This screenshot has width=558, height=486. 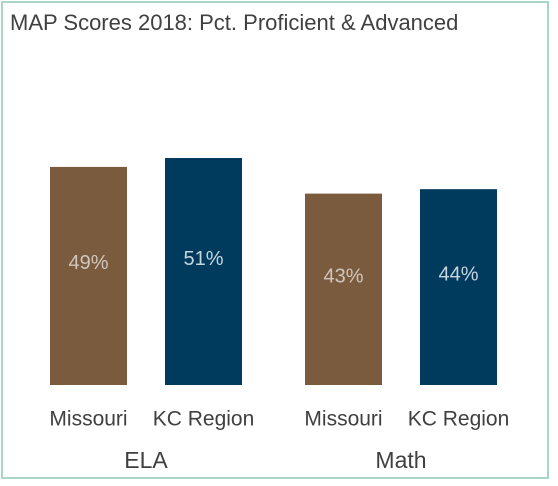 I want to click on value-label: 44%, so click(x=458, y=274).